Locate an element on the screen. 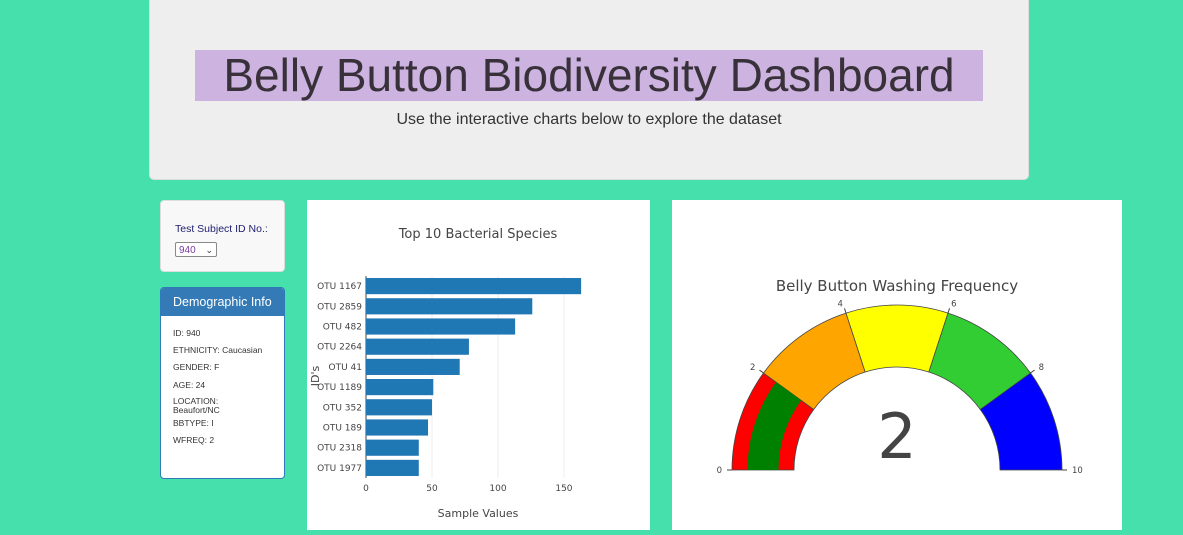 The width and height of the screenshot is (1183, 535). demographic-gender: GENDER: F is located at coordinates (196, 367).